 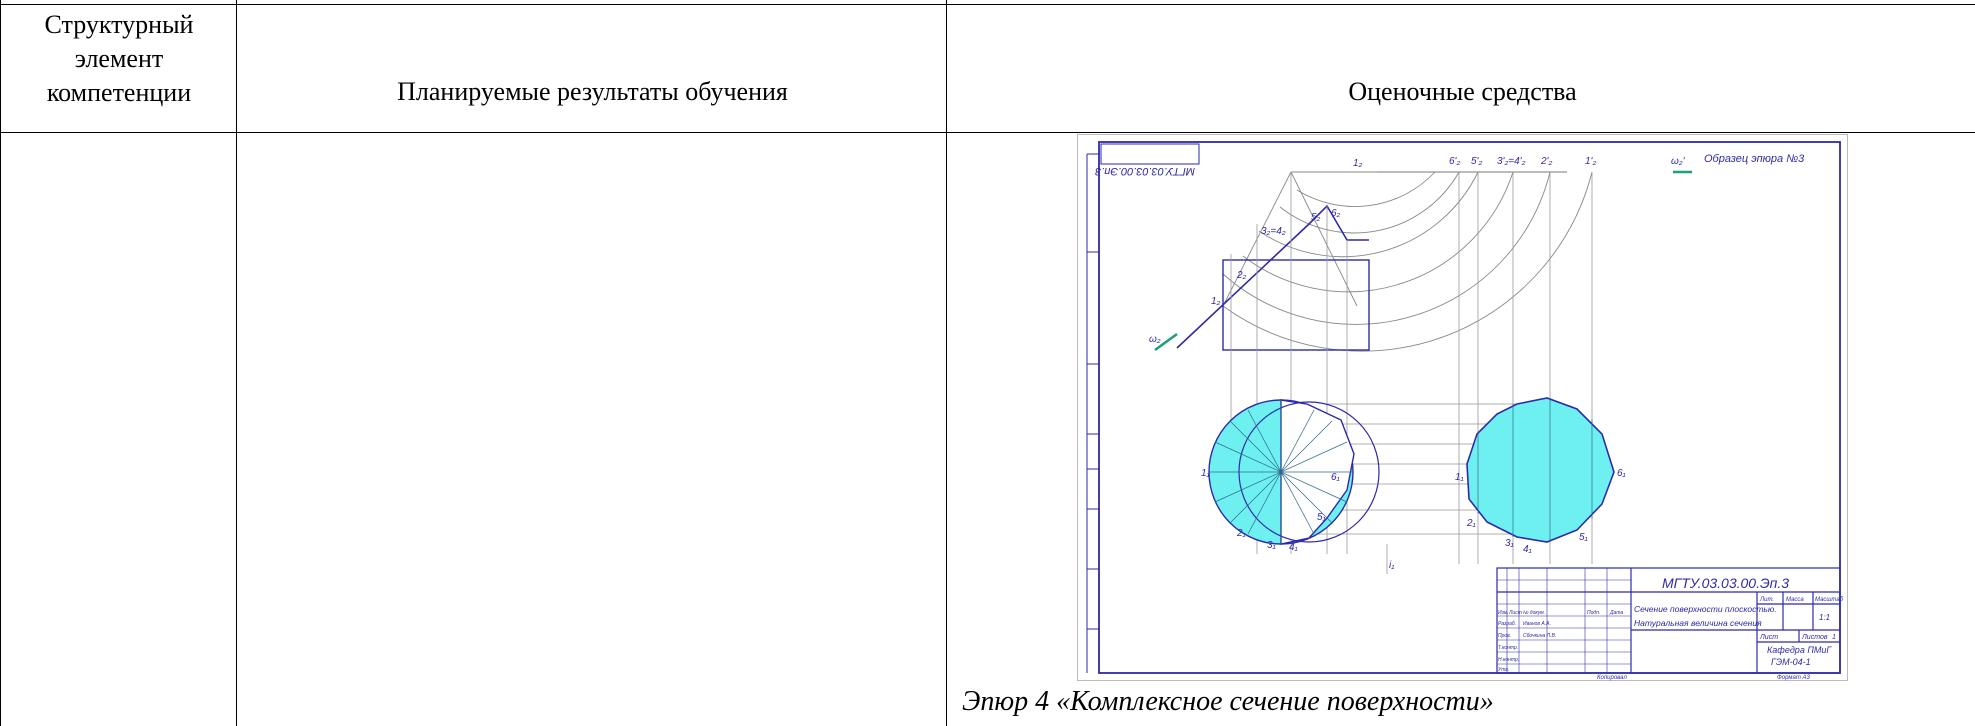 I want to click on label-plan-right-1: 1₁, so click(x=1459, y=477).